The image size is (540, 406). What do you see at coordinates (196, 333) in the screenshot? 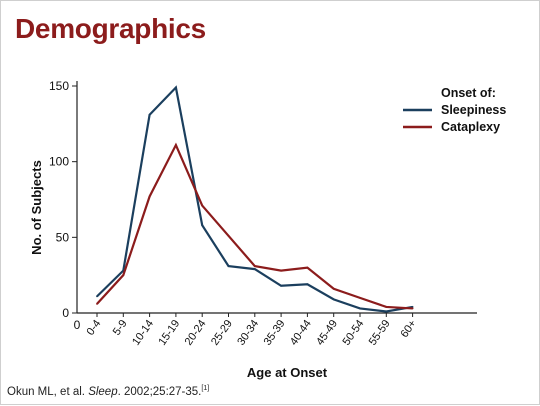
I see `x-tick-label: 20-24` at bounding box center [196, 333].